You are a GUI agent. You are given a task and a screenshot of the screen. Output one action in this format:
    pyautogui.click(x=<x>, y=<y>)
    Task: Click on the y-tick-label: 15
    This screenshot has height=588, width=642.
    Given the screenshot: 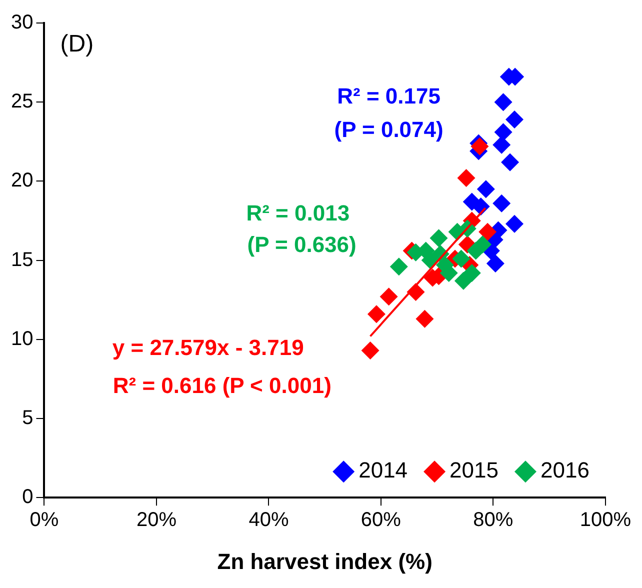 What is the action you would take?
    pyautogui.click(x=22, y=259)
    